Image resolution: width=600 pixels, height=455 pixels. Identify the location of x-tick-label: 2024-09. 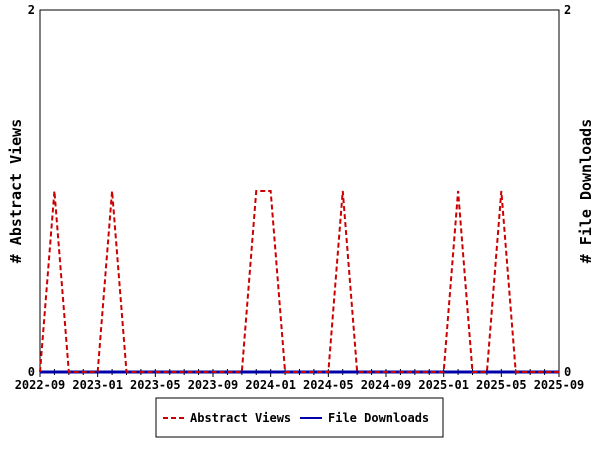
(386, 385).